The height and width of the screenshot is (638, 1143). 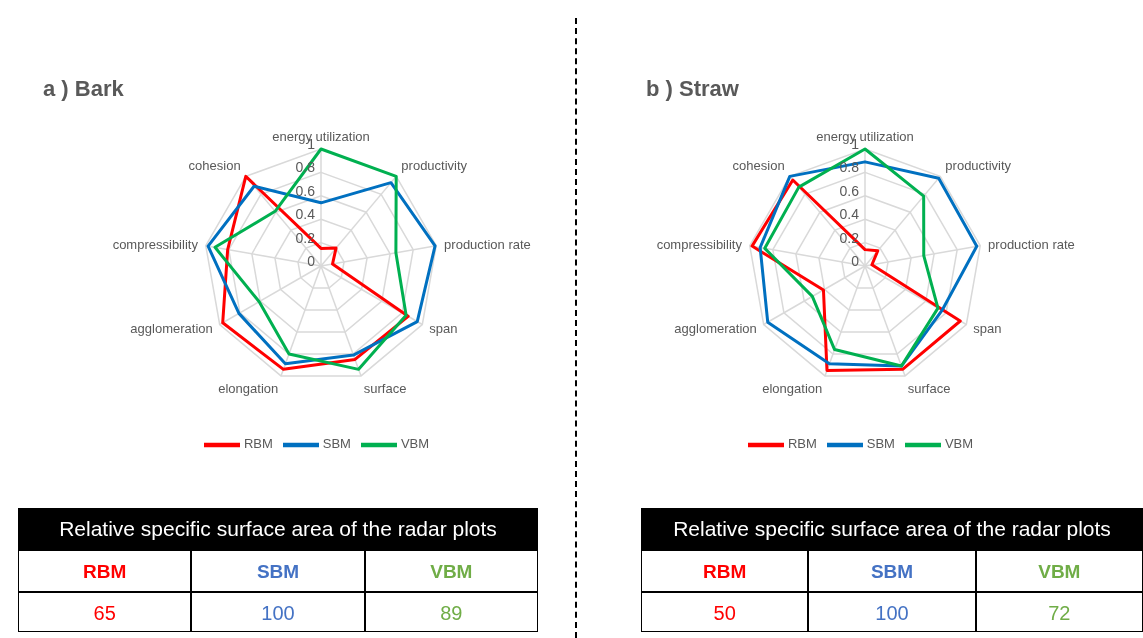 What do you see at coordinates (83, 89) in the screenshot?
I see `chart-title: a ) Bark` at bounding box center [83, 89].